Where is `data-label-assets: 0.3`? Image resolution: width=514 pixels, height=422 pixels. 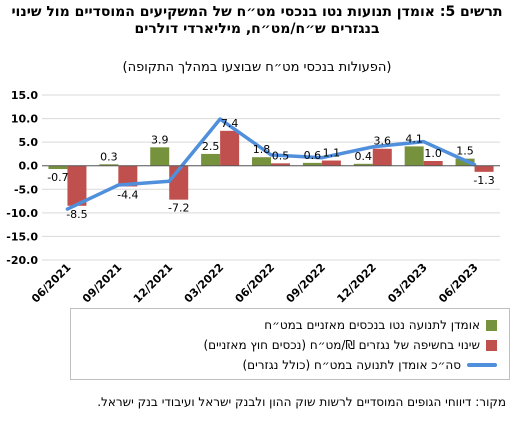
data-label-assets: 0.3 is located at coordinates (109, 156).